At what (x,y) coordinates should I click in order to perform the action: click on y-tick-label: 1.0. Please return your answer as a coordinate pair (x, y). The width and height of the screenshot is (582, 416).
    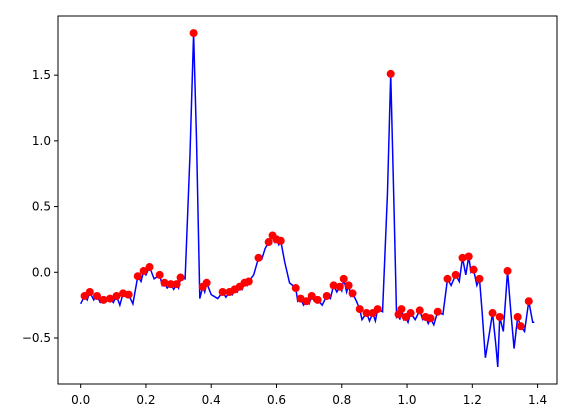
    Looking at the image, I should click on (41, 141).